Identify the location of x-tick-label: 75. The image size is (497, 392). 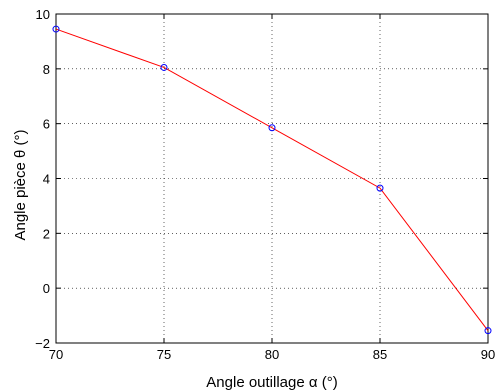
(164, 354).